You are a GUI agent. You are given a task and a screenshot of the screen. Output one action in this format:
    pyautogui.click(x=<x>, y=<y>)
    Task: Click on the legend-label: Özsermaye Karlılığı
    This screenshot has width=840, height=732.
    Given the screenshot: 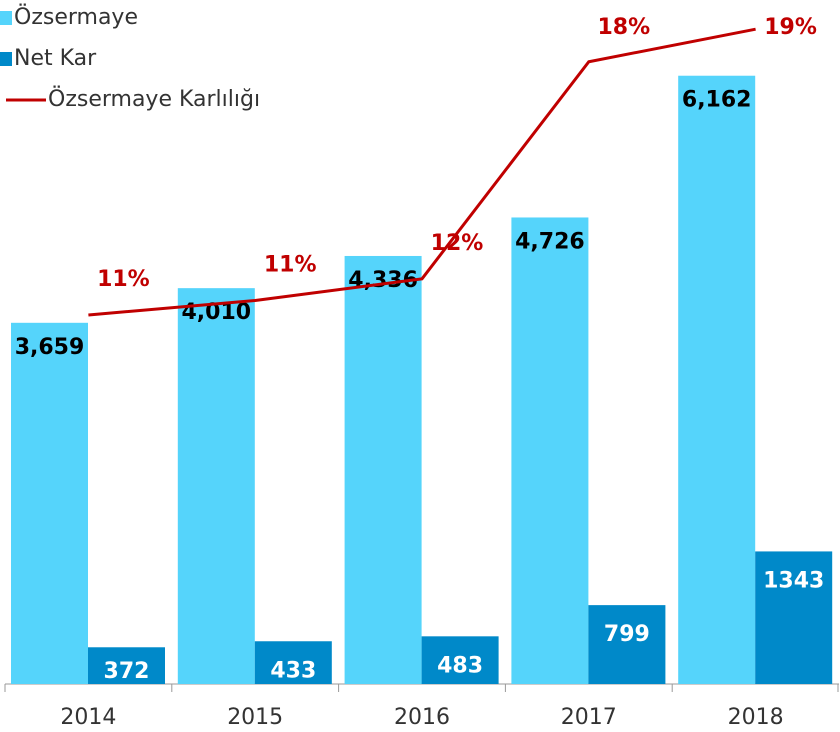 What is the action you would take?
    pyautogui.click(x=154, y=99)
    